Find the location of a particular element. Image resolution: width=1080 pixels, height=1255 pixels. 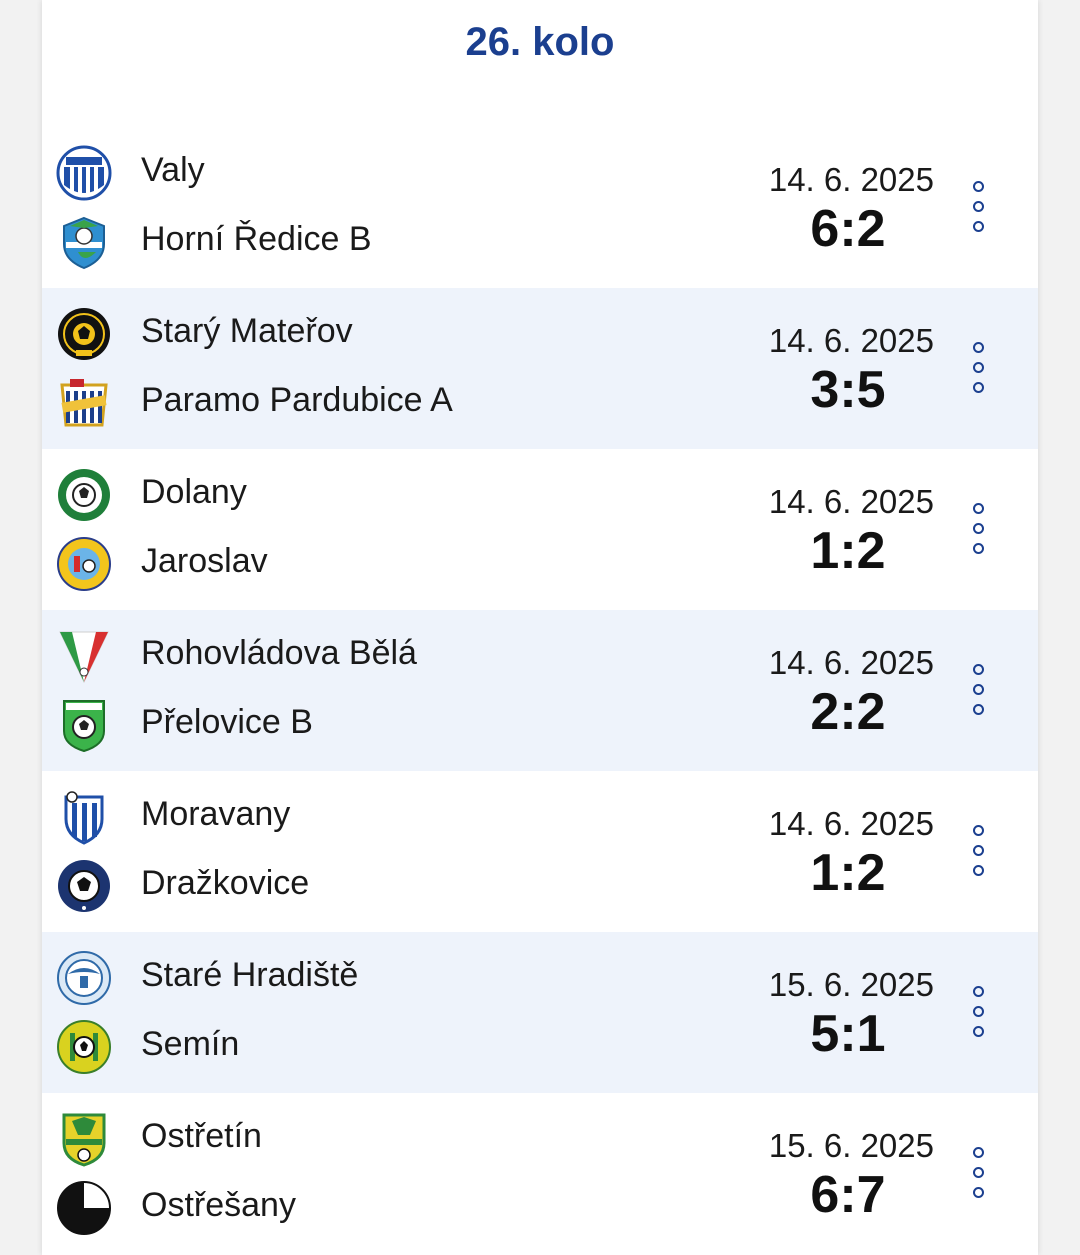

away-team-name: Ostřešany is located at coordinates (218, 1205).